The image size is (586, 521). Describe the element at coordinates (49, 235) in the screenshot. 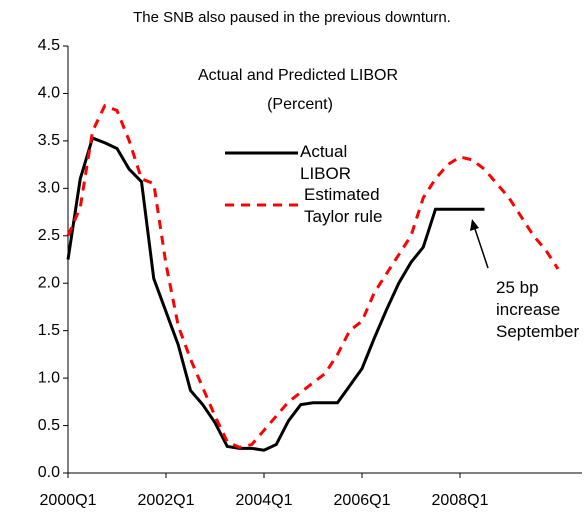

I see `y-tick-label: 2.5` at that location.